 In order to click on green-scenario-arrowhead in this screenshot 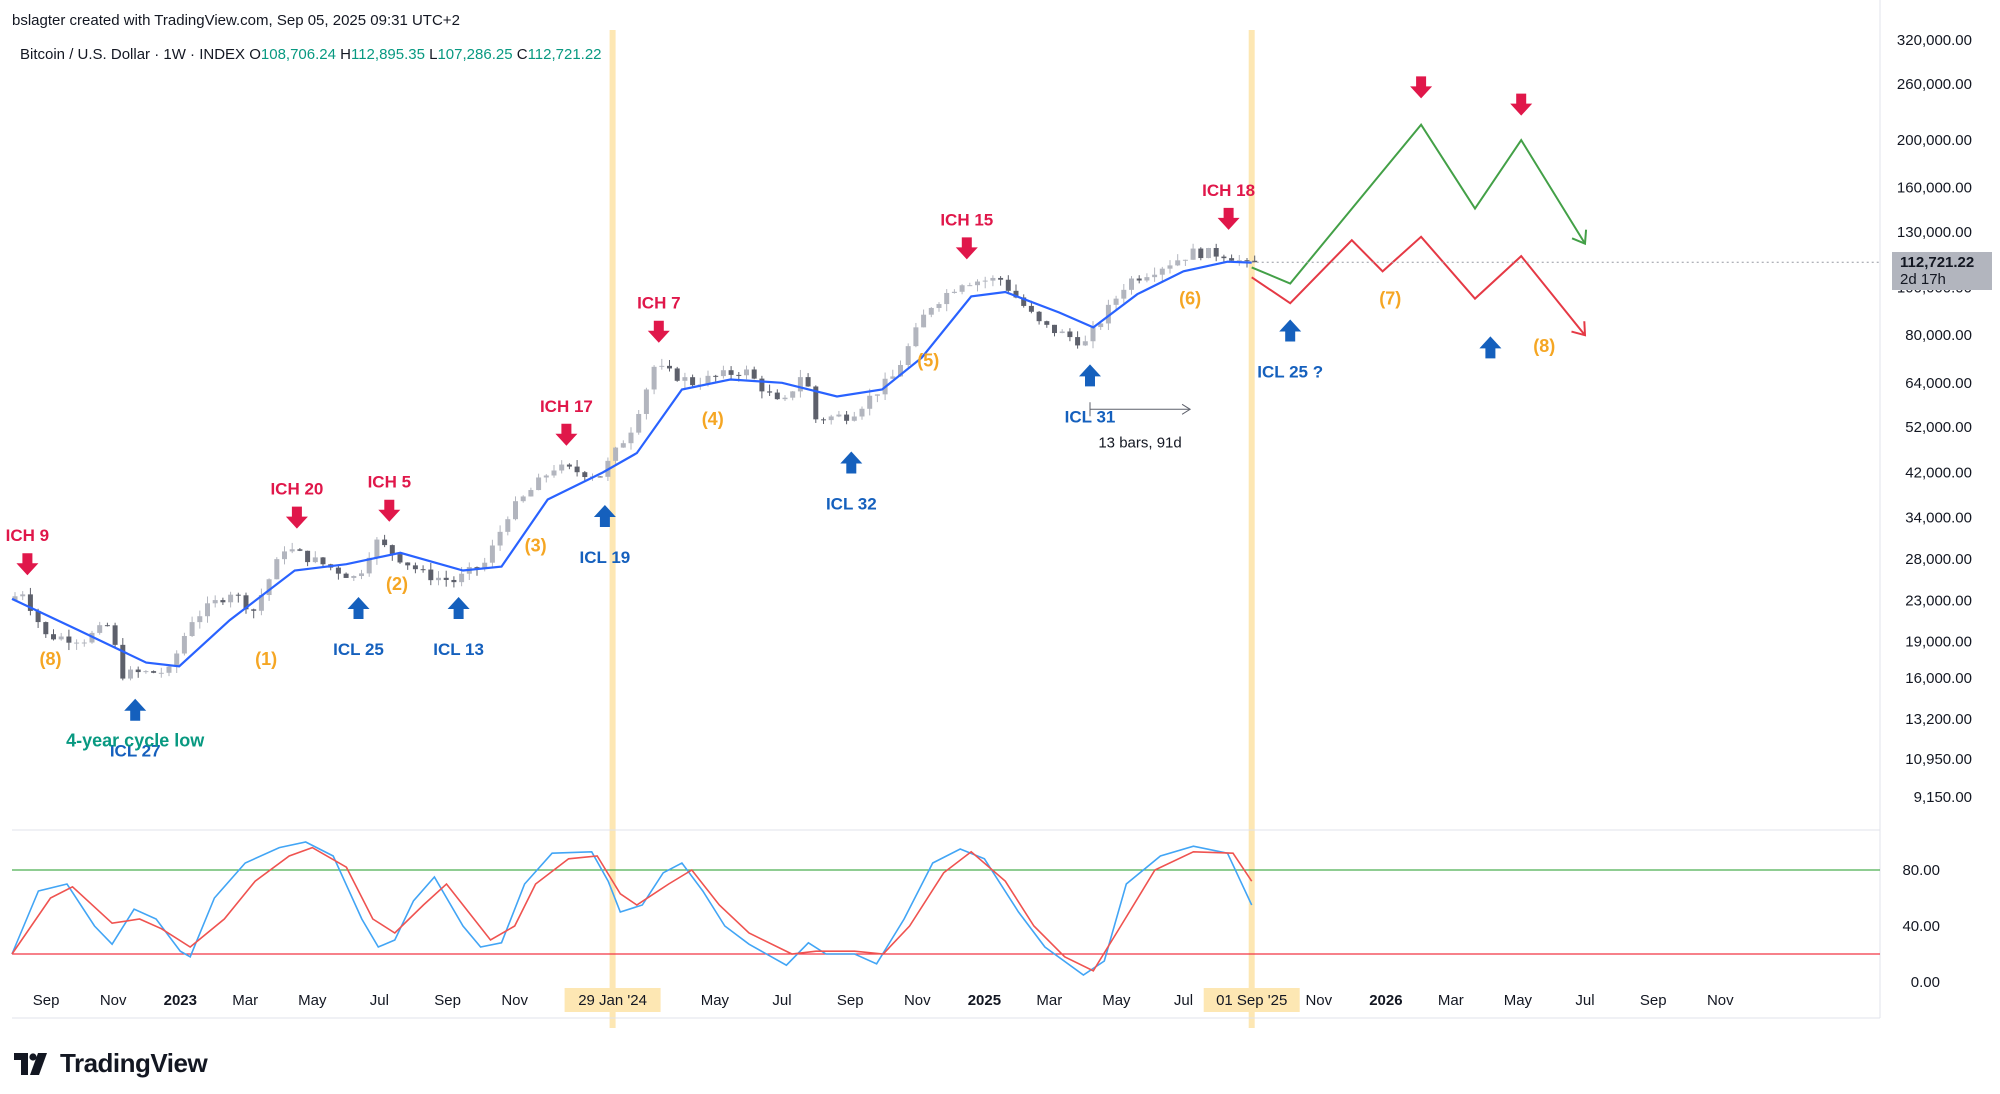, I will do `click(1579, 237)`.